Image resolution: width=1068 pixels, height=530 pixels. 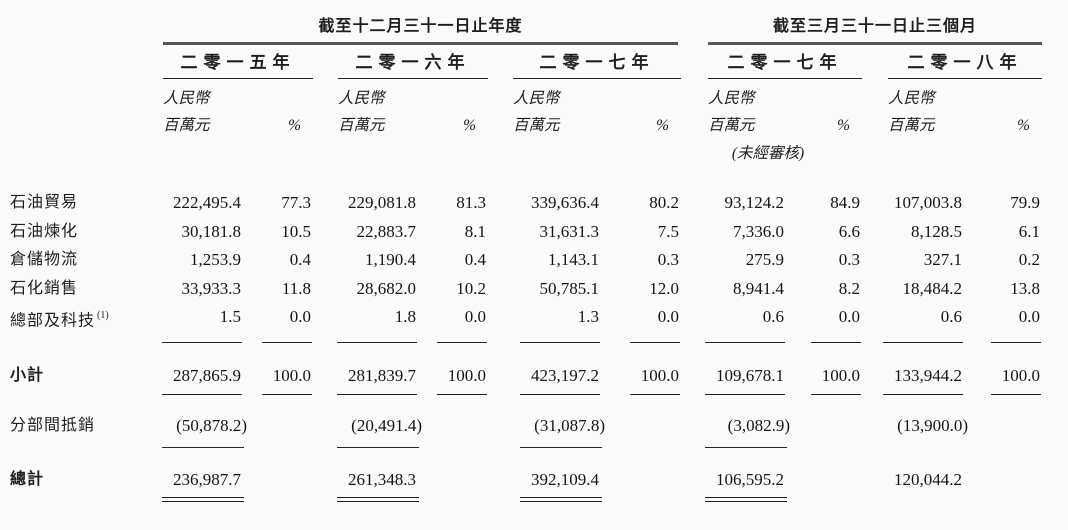 I want to click on unaudited-note: (未經審核), so click(x=768, y=153).